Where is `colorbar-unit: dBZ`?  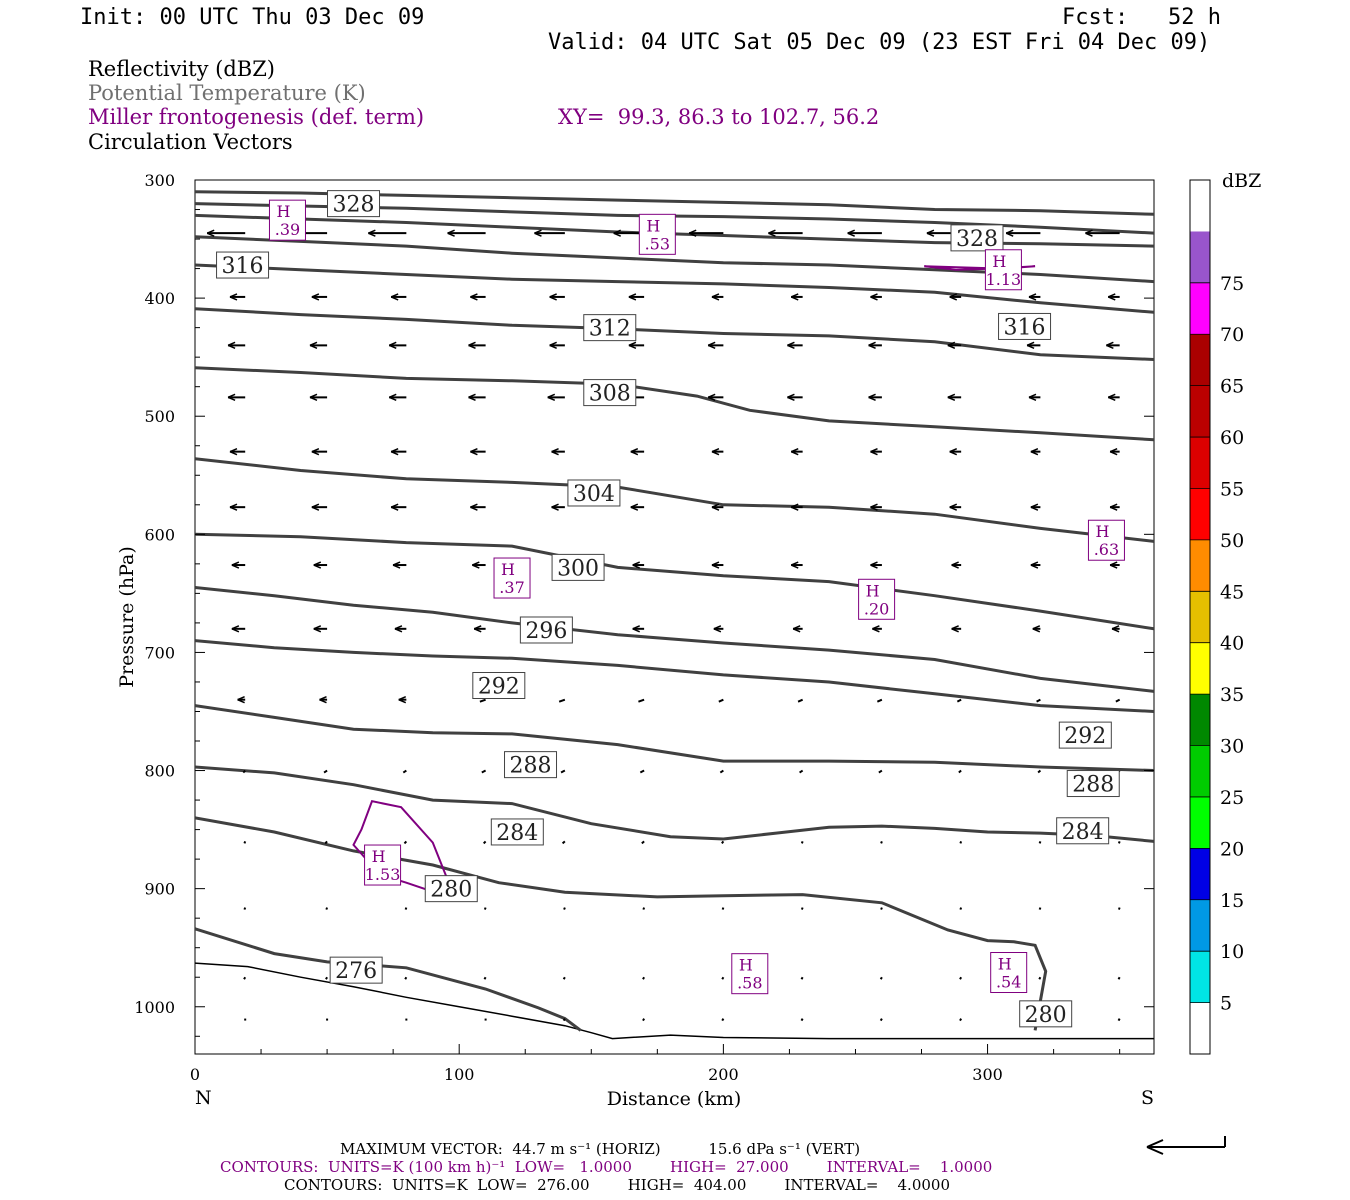 colorbar-unit: dBZ is located at coordinates (1241, 181).